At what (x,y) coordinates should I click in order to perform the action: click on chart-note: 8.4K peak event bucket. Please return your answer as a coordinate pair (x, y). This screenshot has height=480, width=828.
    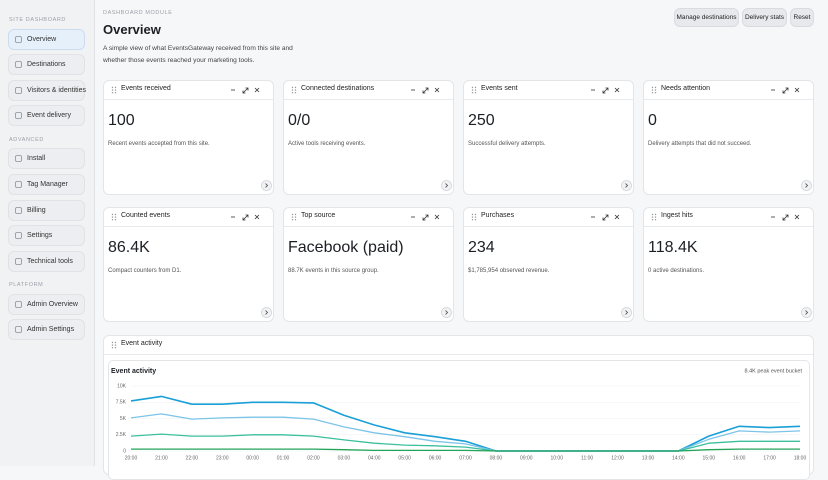
    Looking at the image, I should click on (774, 371).